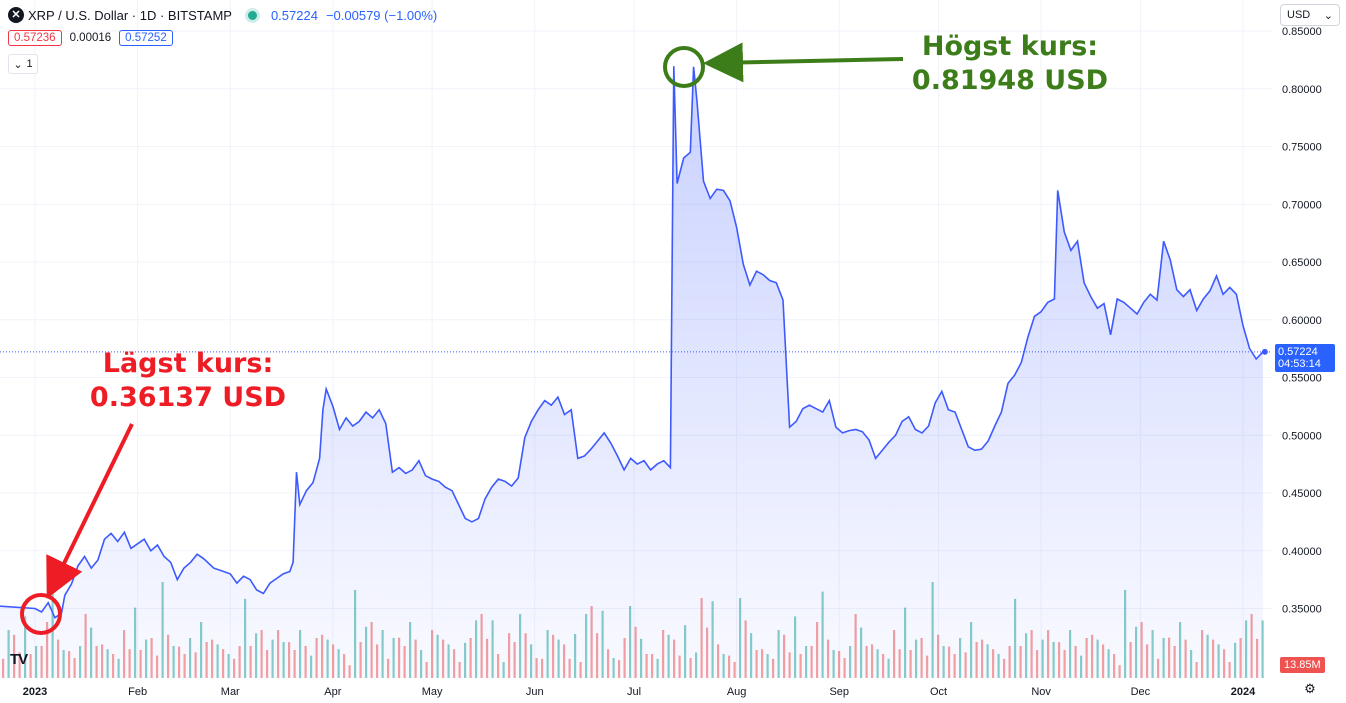  What do you see at coordinates (230, 692) in the screenshot?
I see `x-tick-label: Mar` at bounding box center [230, 692].